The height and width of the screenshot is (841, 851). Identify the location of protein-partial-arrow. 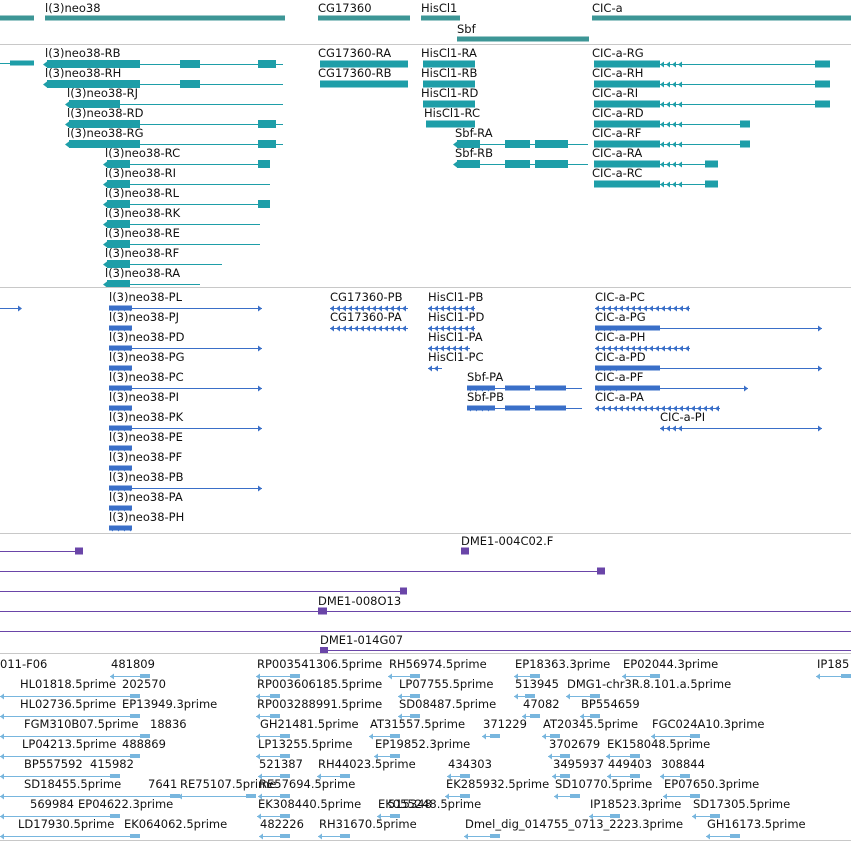
(20, 308).